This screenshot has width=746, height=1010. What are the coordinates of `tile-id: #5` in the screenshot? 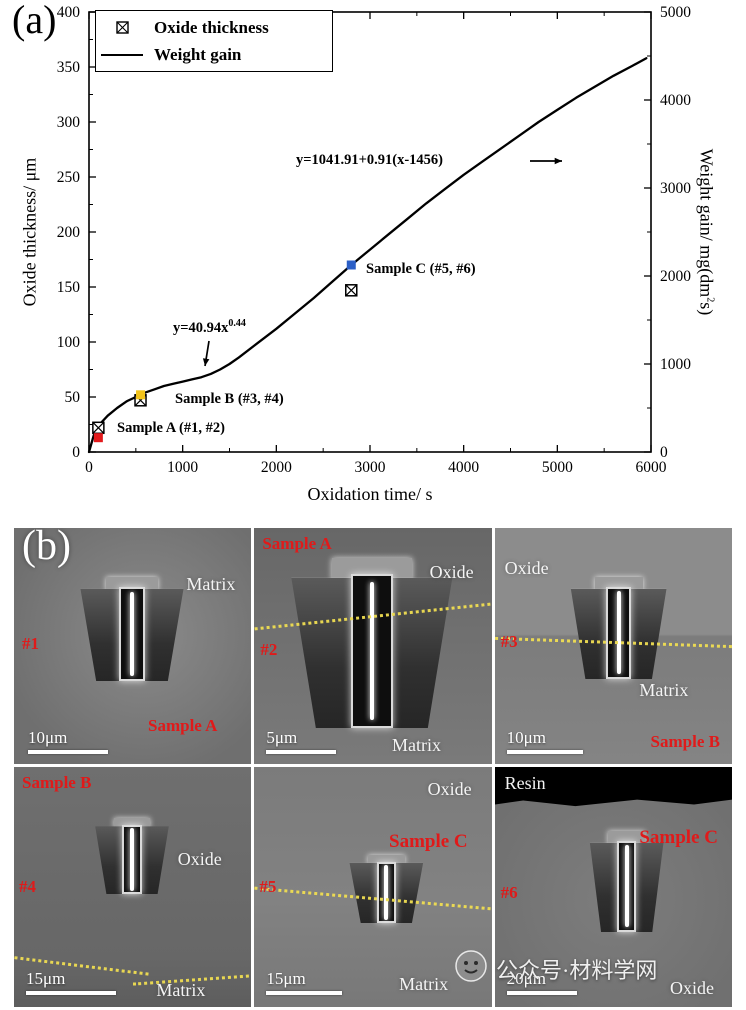 It's located at (268, 886).